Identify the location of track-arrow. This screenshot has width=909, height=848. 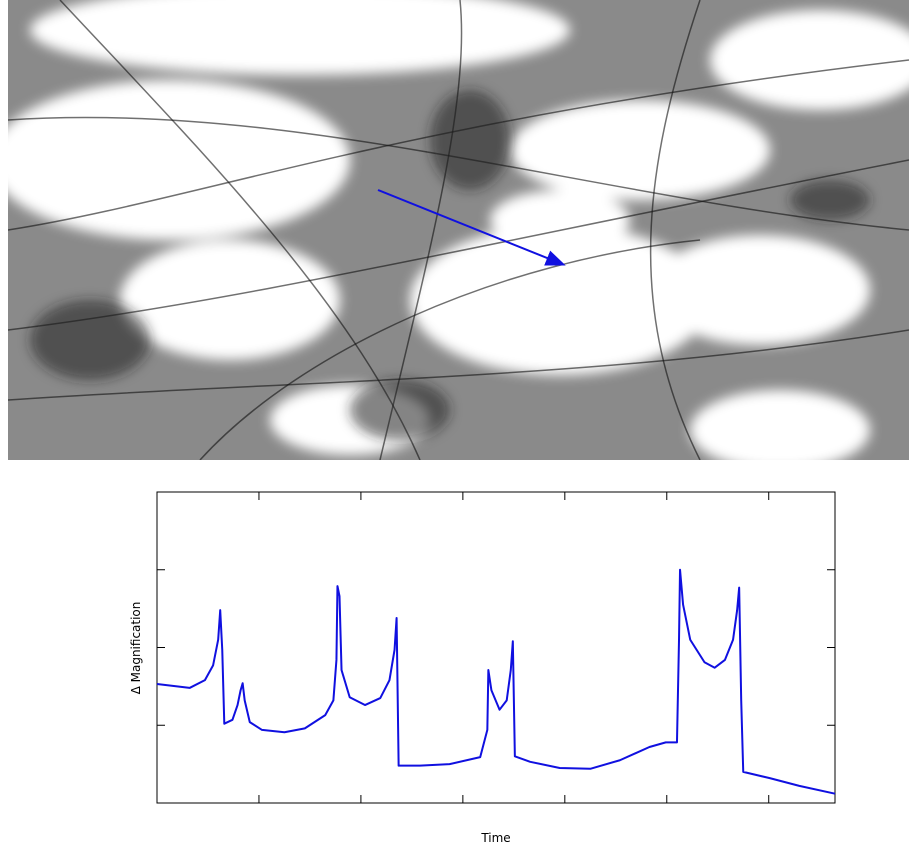
(471, 227).